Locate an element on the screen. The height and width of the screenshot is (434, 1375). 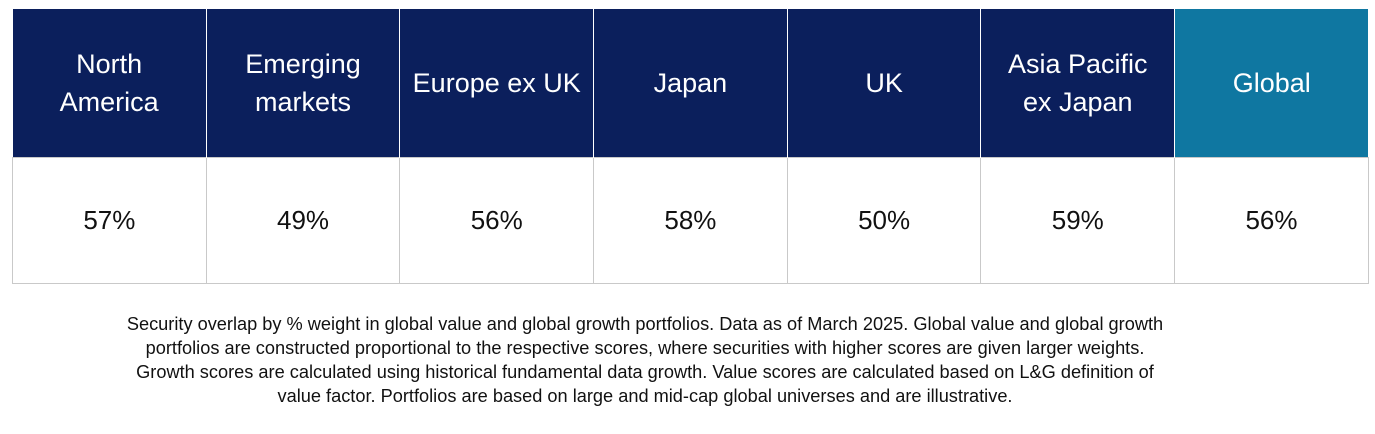
column-header-label: UK is located at coordinates (884, 82).